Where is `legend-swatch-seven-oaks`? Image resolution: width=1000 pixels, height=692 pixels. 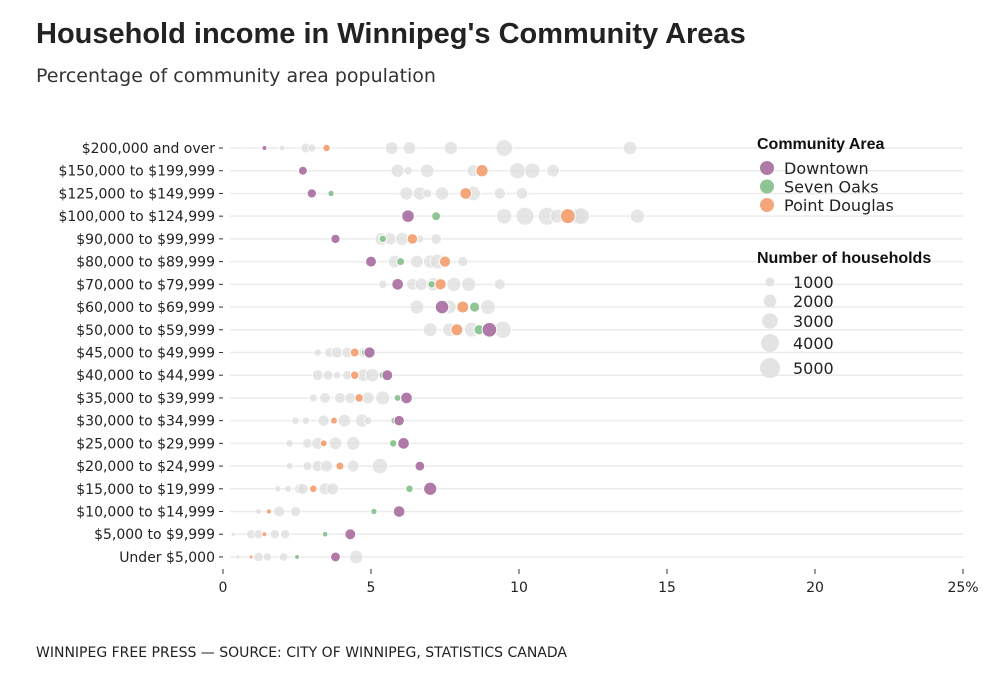
legend-swatch-seven-oaks is located at coordinates (767, 186).